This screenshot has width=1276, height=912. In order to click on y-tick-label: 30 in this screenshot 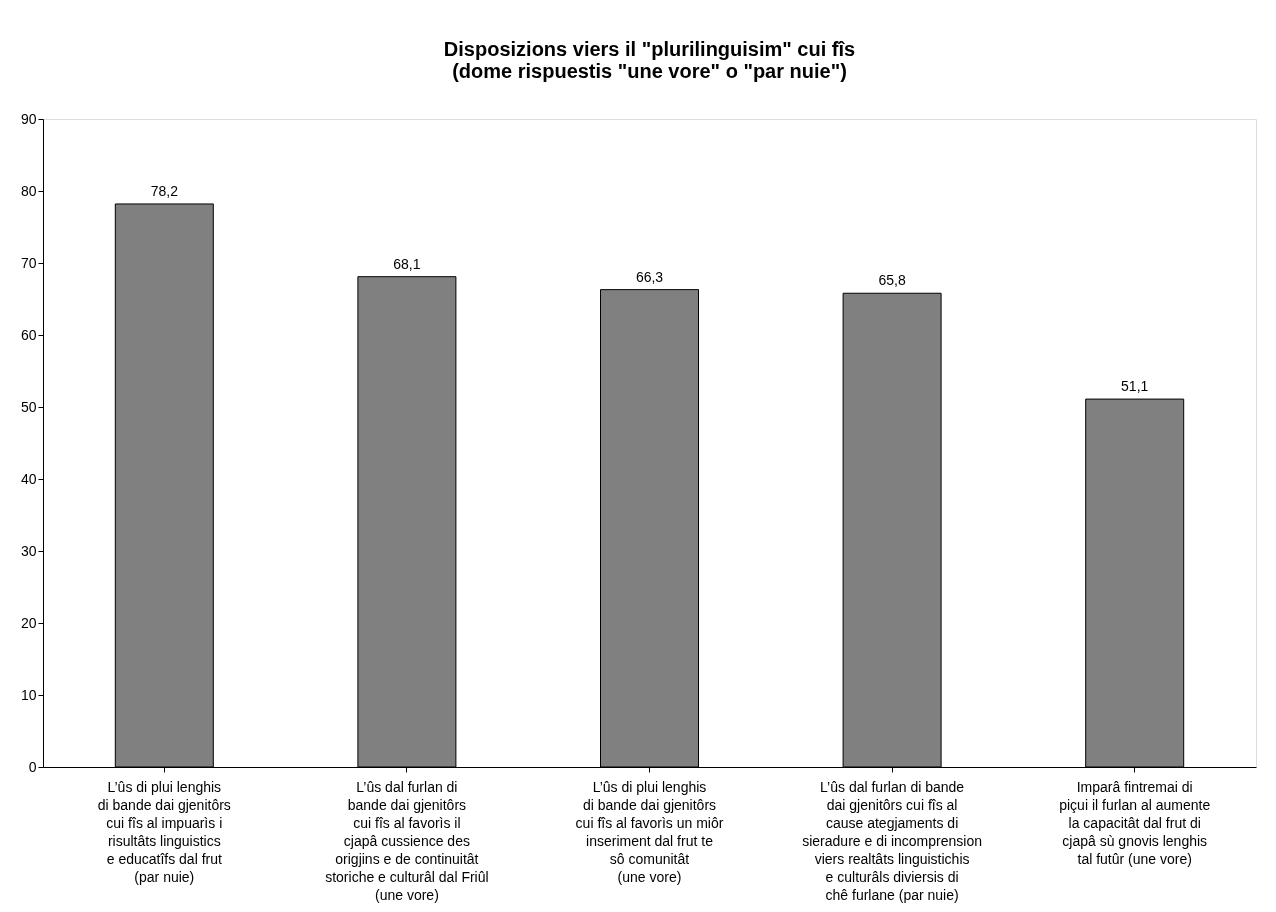, I will do `click(28, 550)`.